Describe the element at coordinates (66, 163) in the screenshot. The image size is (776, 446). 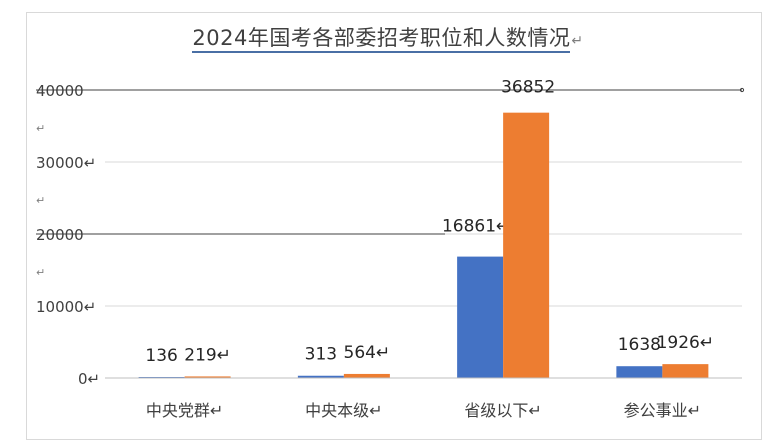
I see `y-tick-label: 30000↵` at that location.